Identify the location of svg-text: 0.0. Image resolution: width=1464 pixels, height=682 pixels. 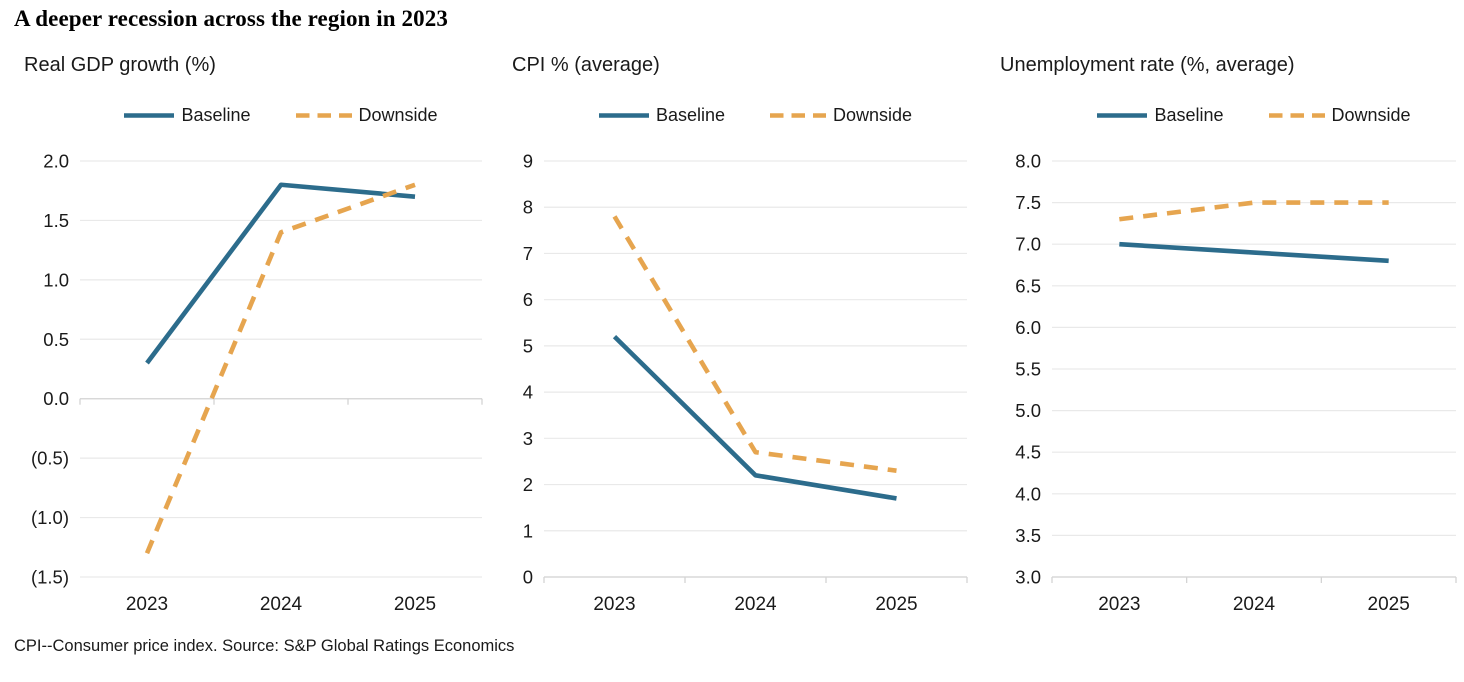
(56, 398).